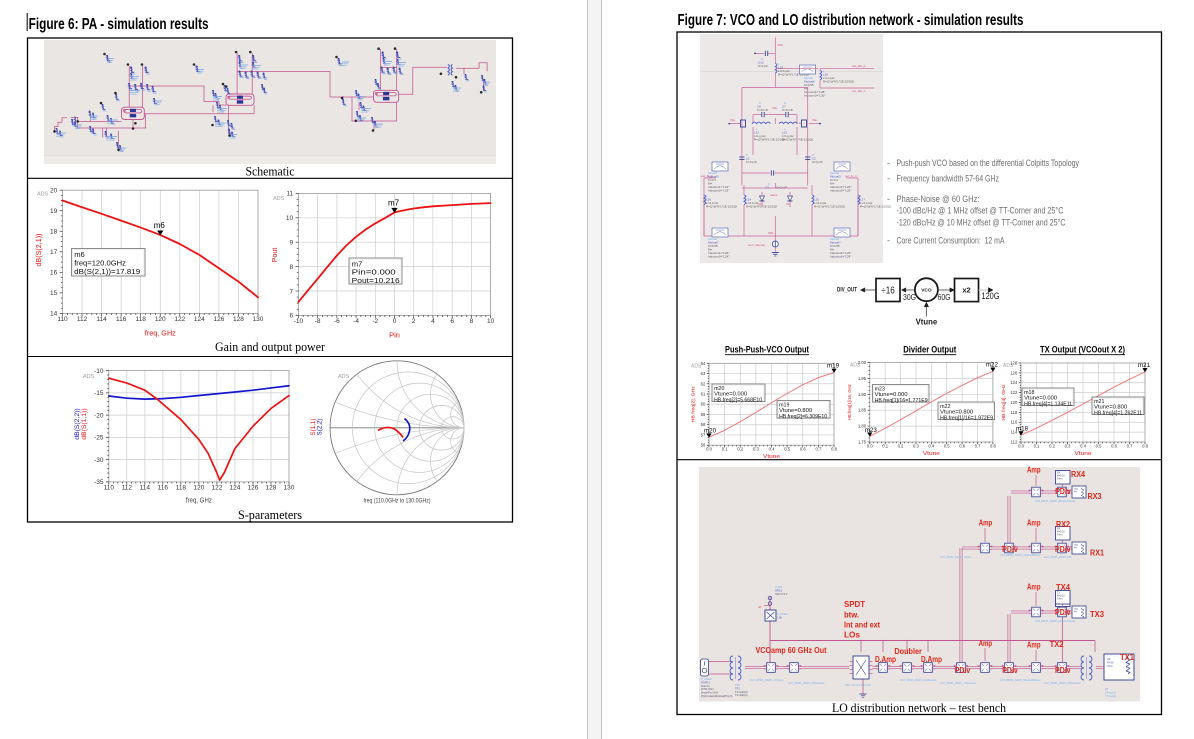 The height and width of the screenshot is (739, 1194). What do you see at coordinates (737, 688) in the screenshot?
I see `svg-text: TF2` at bounding box center [737, 688].